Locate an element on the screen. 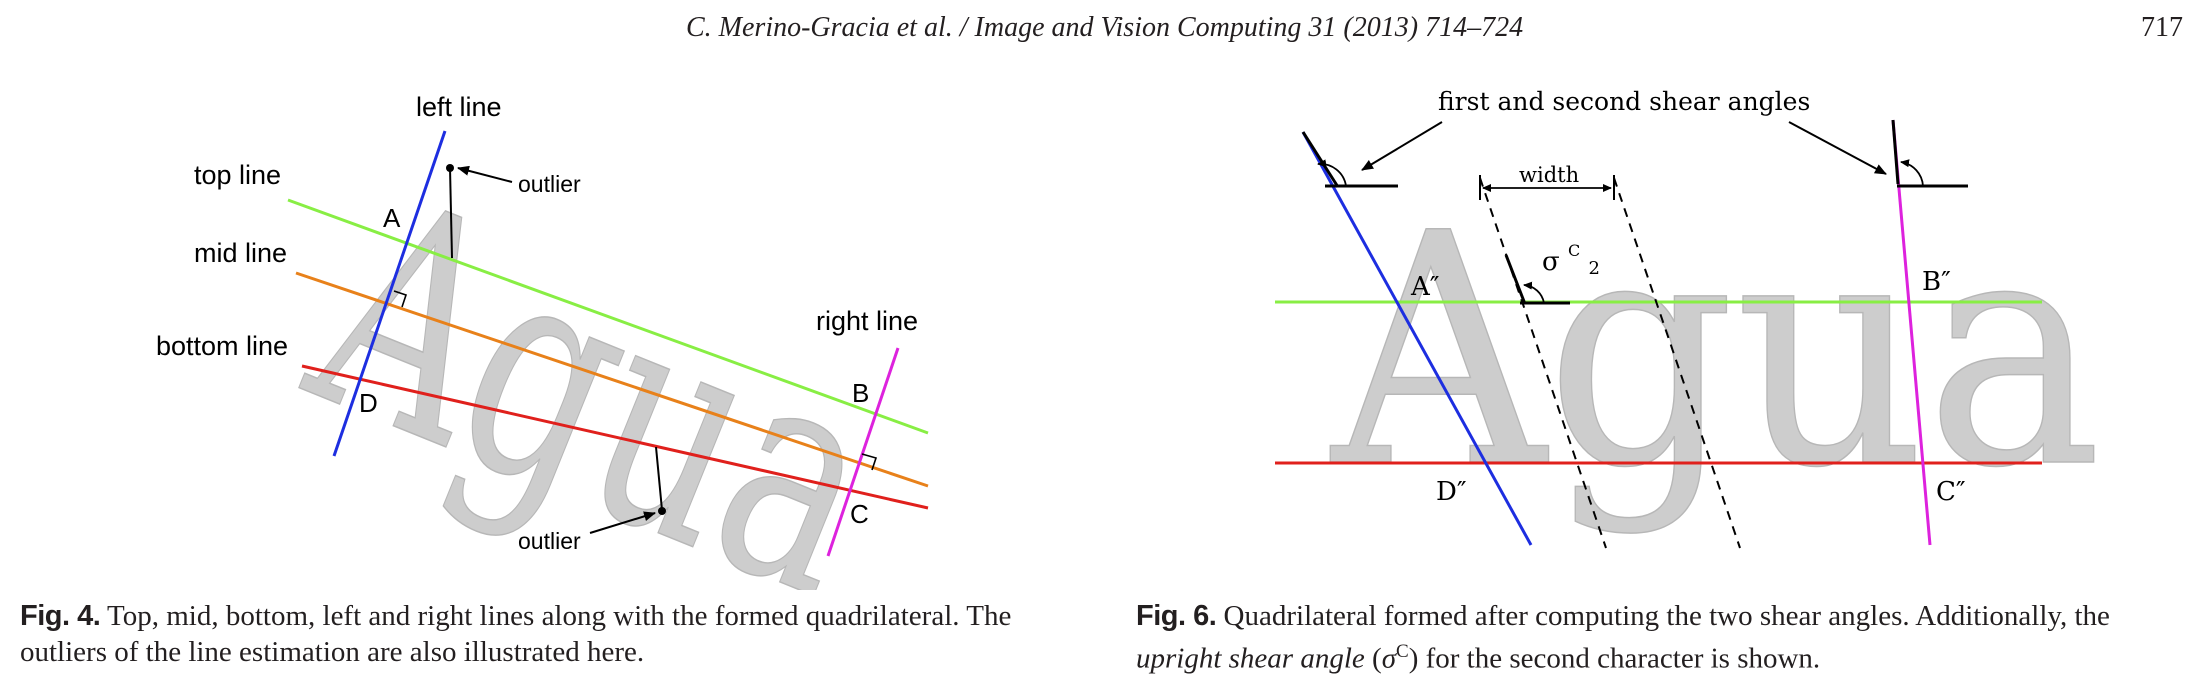 This screenshot has height=682, width=2197. right-line is located at coordinates (863, 452).